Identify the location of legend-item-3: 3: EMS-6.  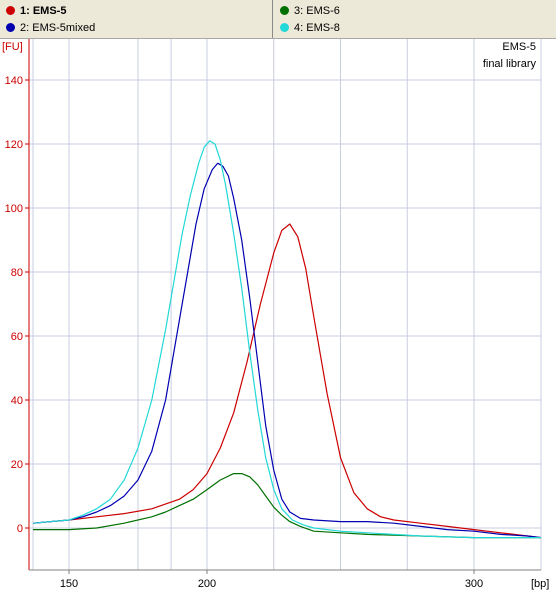
(310, 11).